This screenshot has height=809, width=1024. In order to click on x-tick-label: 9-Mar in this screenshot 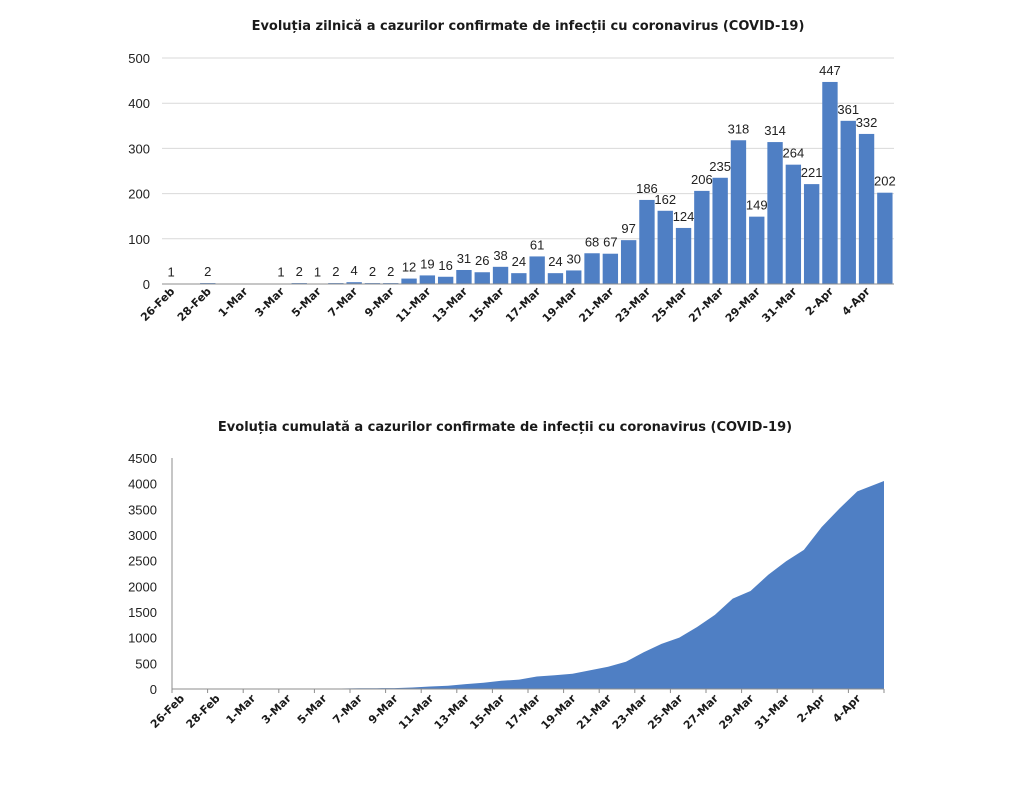, I will do `click(383, 709)`.